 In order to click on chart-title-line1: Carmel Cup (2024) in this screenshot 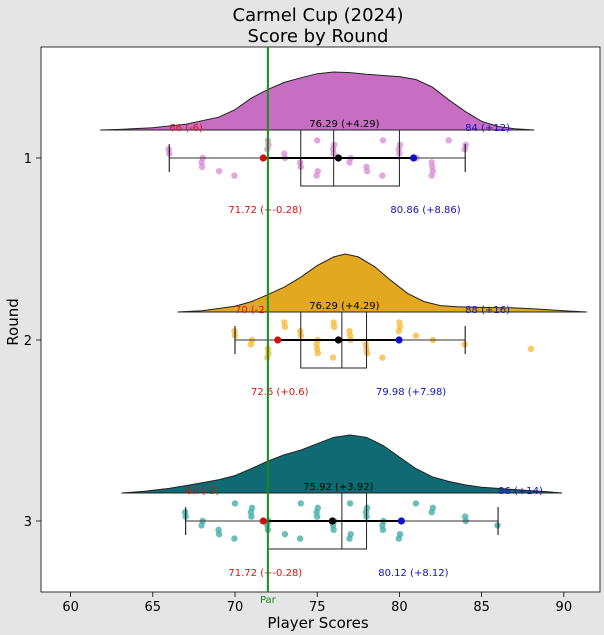, I will do `click(318, 15)`.